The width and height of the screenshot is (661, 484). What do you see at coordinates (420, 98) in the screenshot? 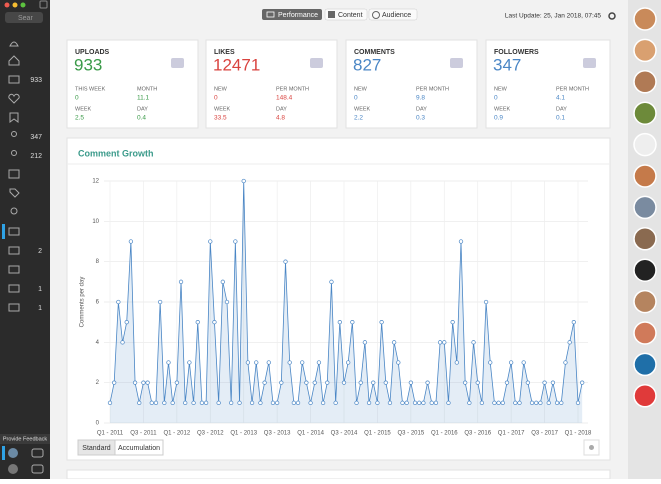
I see `stat-value: 9.8` at bounding box center [420, 98].